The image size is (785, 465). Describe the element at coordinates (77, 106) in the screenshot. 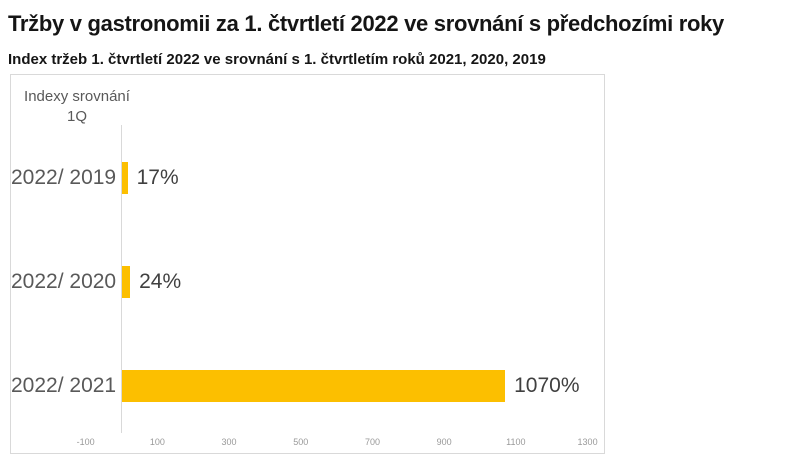

I see `y-axis-title: Indexy srovnání 1Q` at that location.